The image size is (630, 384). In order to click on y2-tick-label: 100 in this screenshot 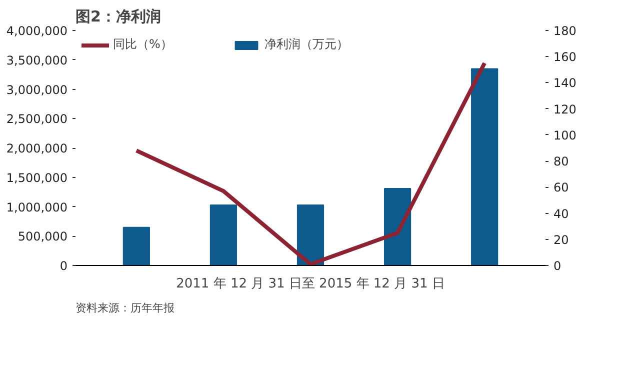, I will do `click(565, 135)`.